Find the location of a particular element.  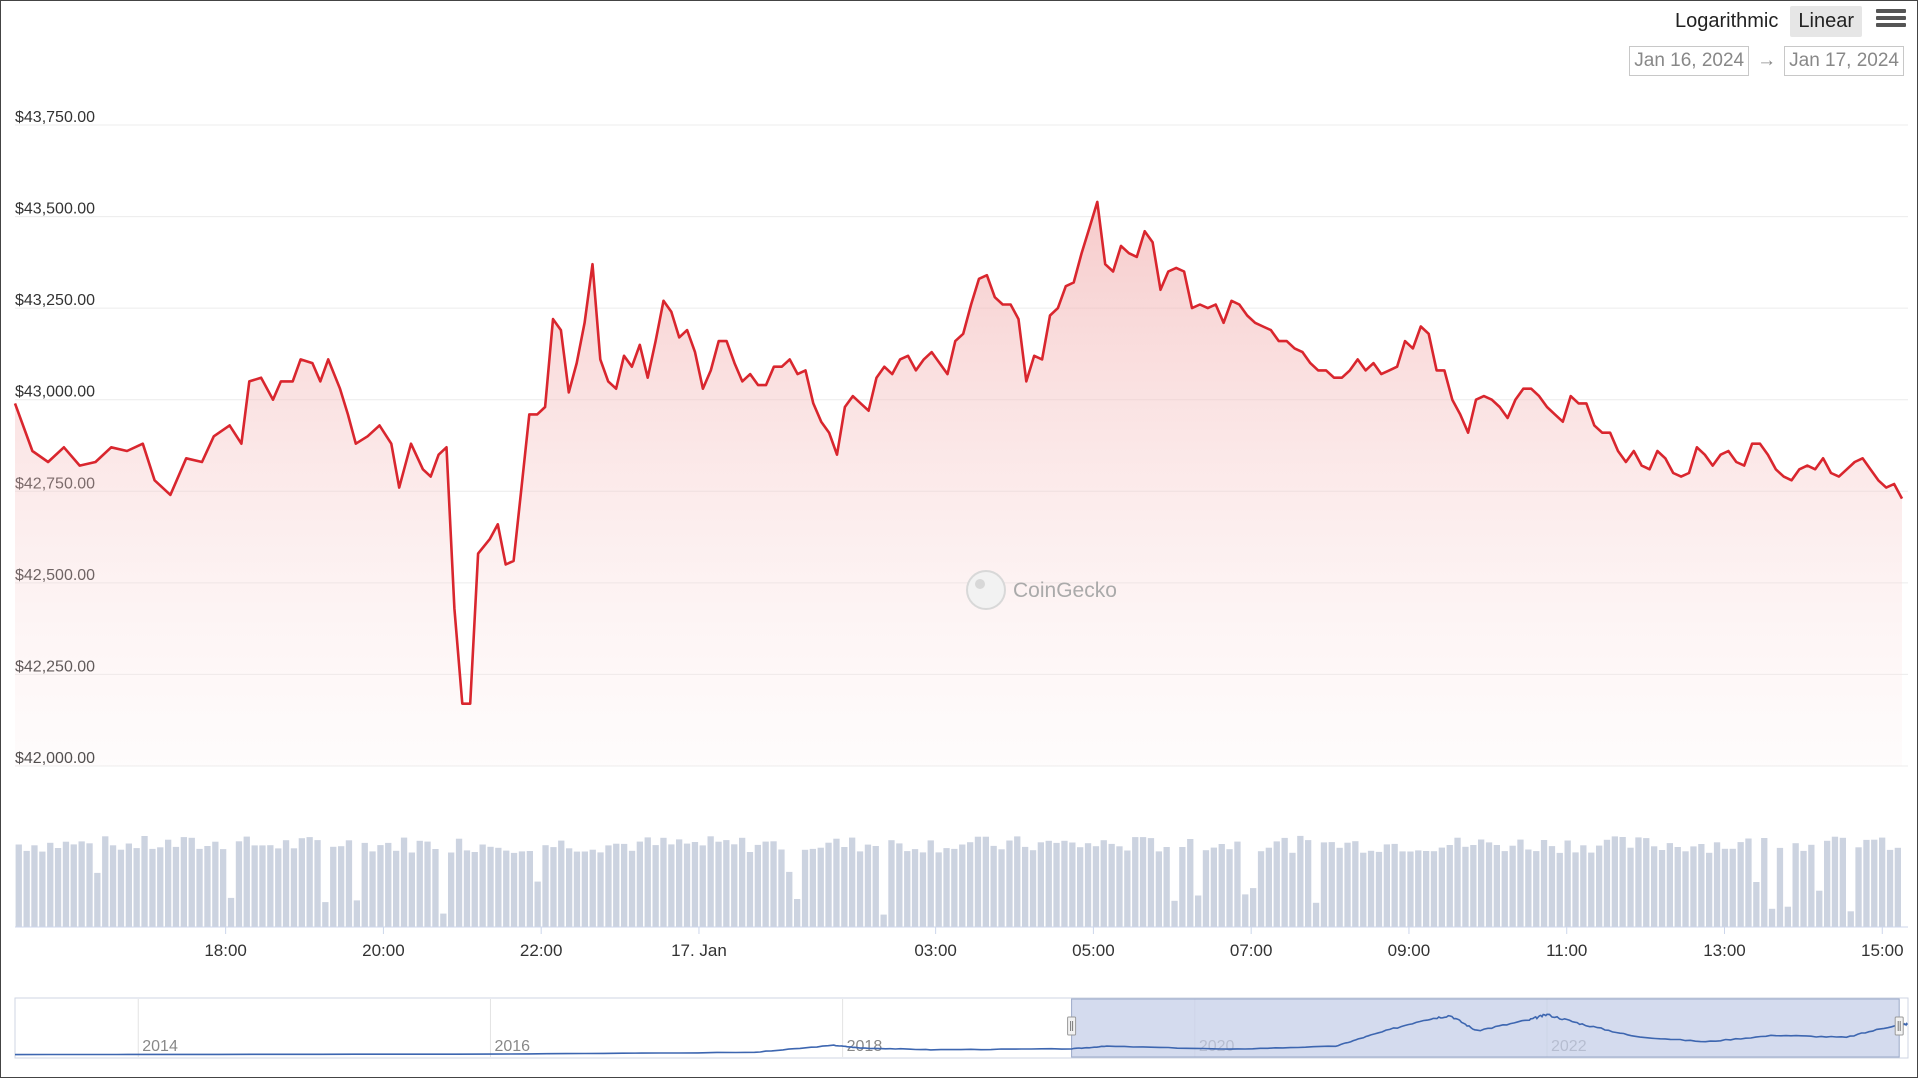

x-tick-label: 17. Jan is located at coordinates (699, 950).